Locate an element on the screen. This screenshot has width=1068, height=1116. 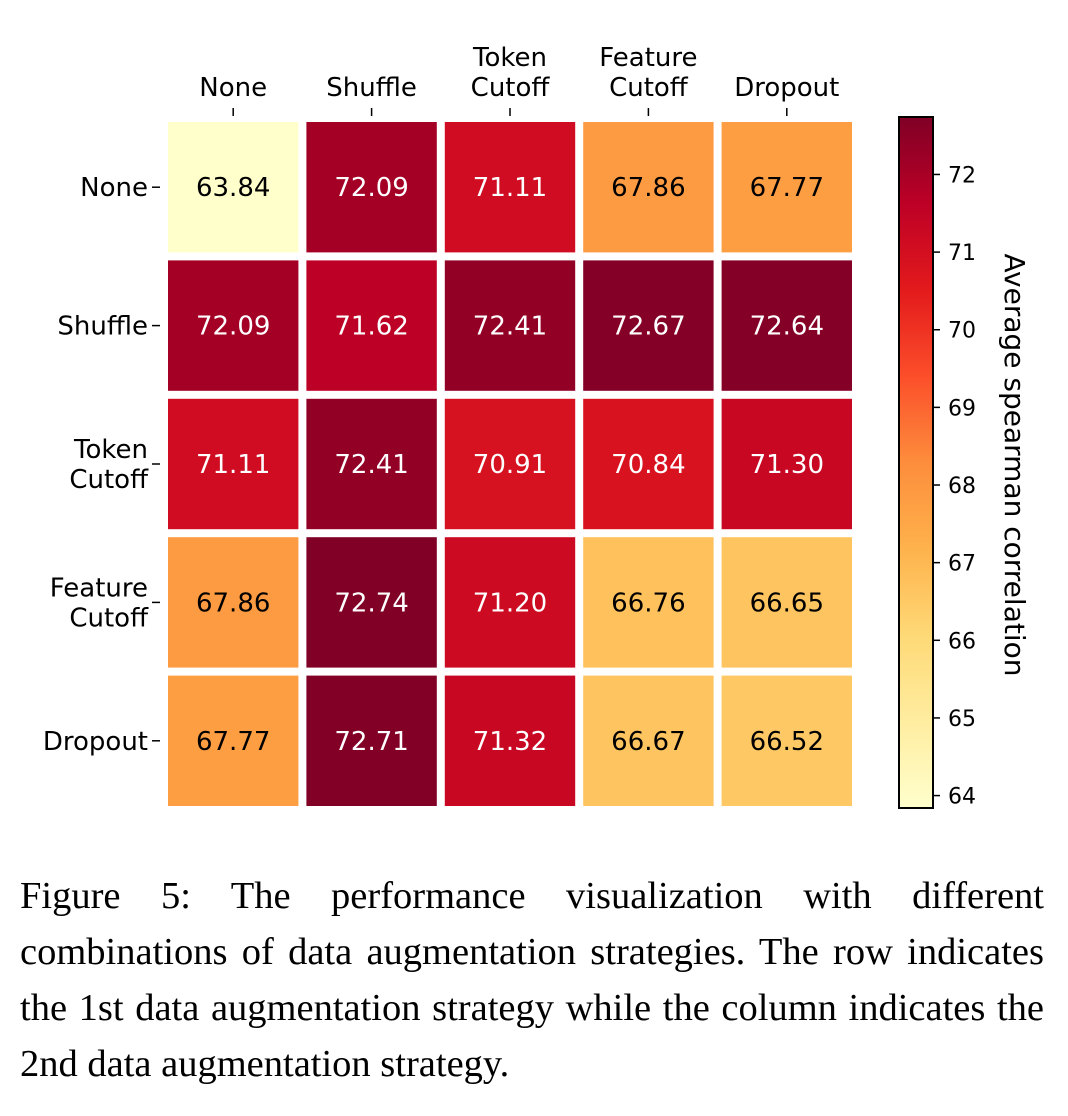
cell-value-label: 71.62 is located at coordinates (371, 327).